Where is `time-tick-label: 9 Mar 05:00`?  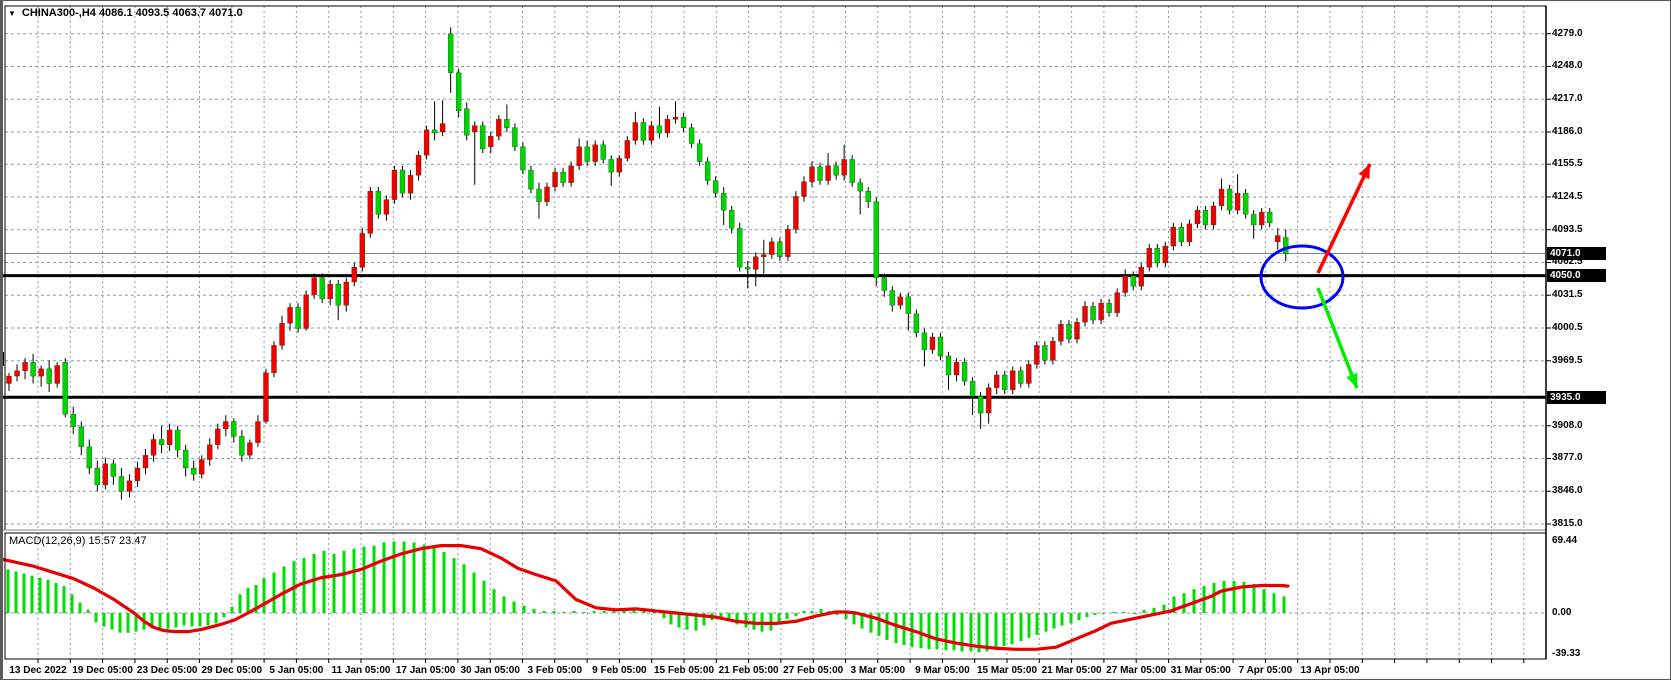 time-tick-label: 9 Mar 05:00 is located at coordinates (942, 670).